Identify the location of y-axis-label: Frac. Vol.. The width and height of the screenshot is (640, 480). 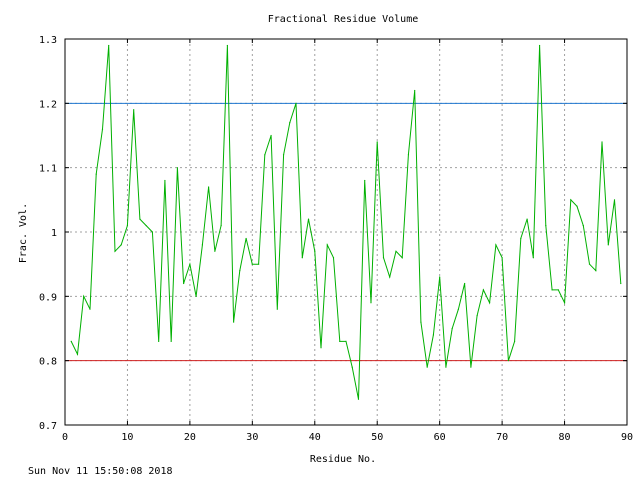
(23, 233).